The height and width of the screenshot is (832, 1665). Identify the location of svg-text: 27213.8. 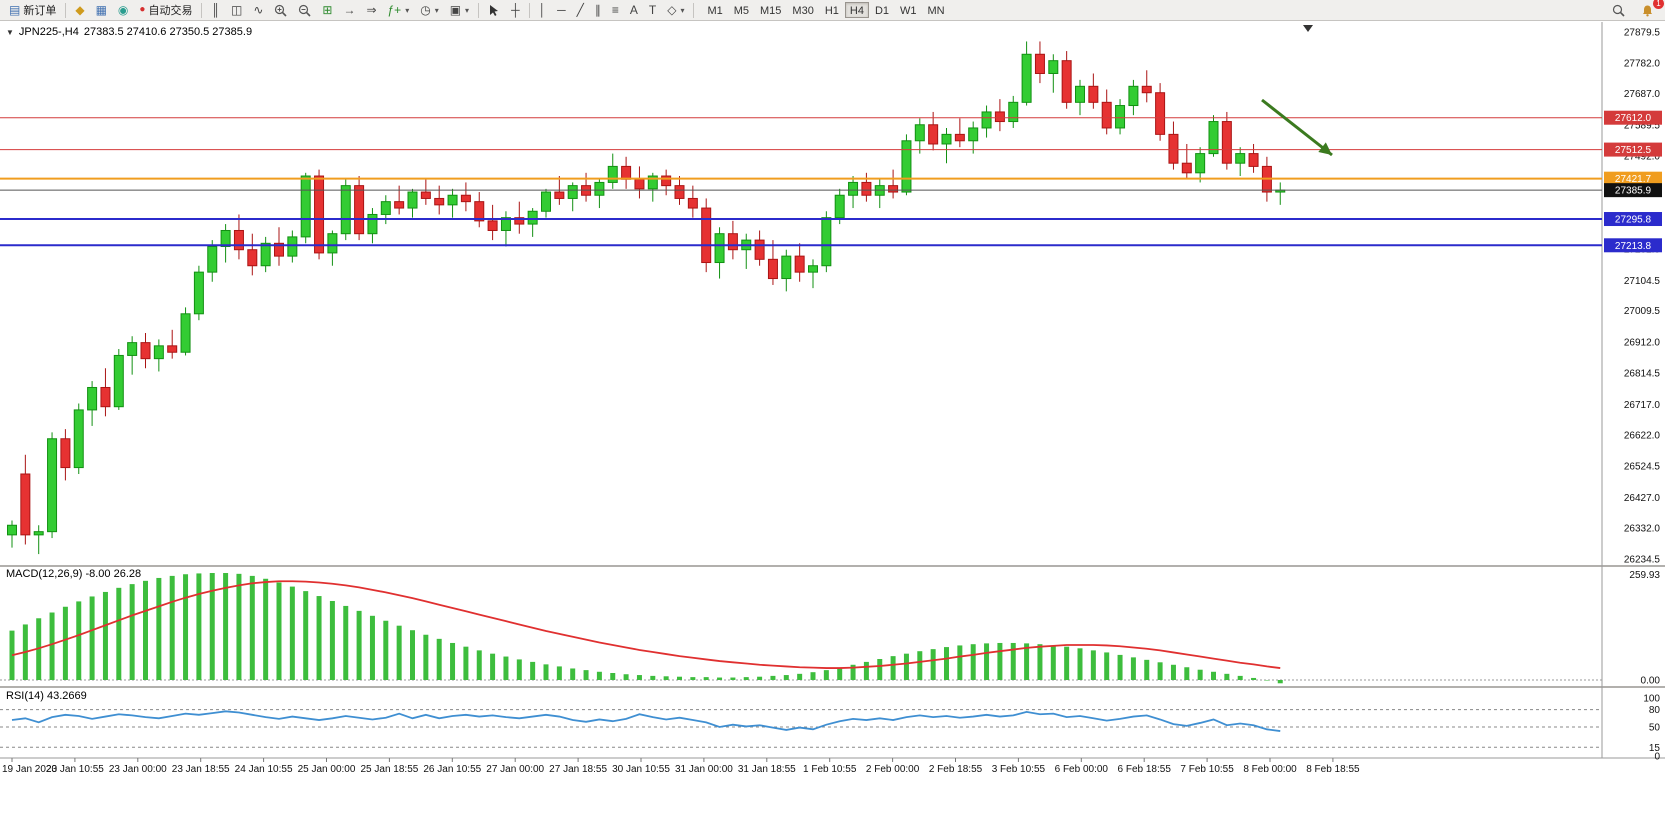
(1633, 246).